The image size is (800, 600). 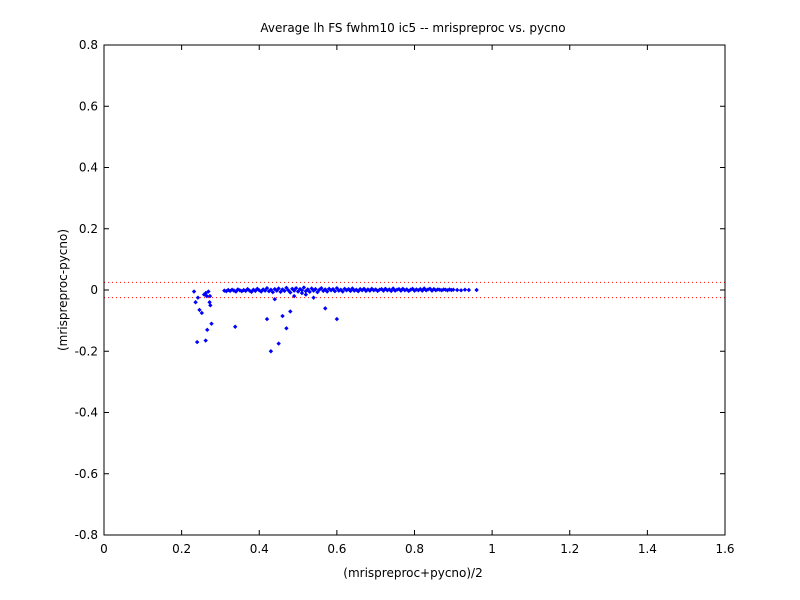 I want to click on x-tick-label: 1.4, so click(x=647, y=549).